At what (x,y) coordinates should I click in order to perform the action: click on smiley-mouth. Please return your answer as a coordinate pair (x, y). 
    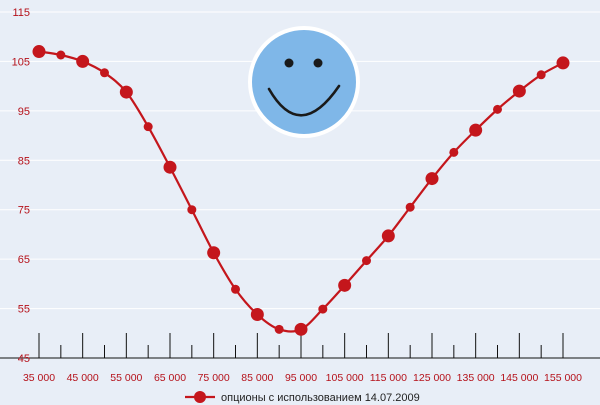
    Looking at the image, I should click on (304, 100).